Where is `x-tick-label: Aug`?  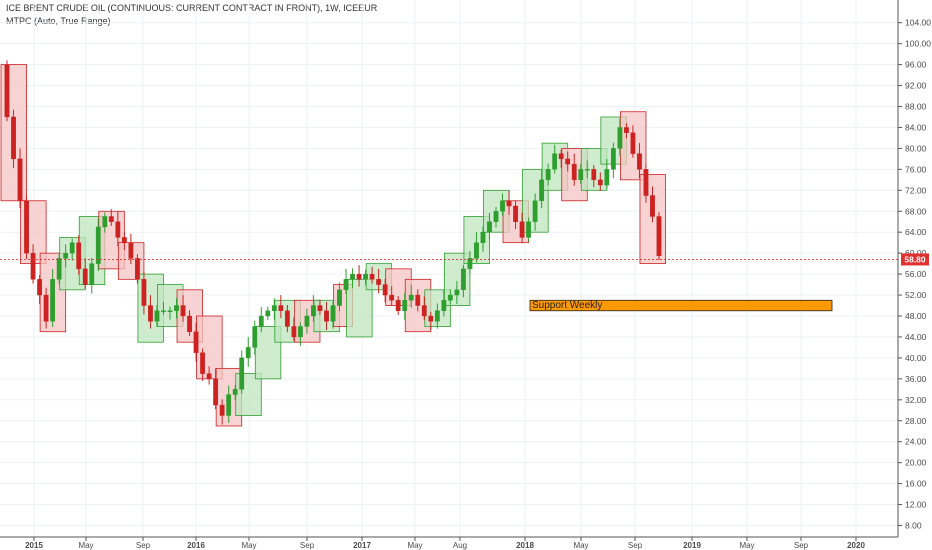 x-tick-label: Aug is located at coordinates (460, 545).